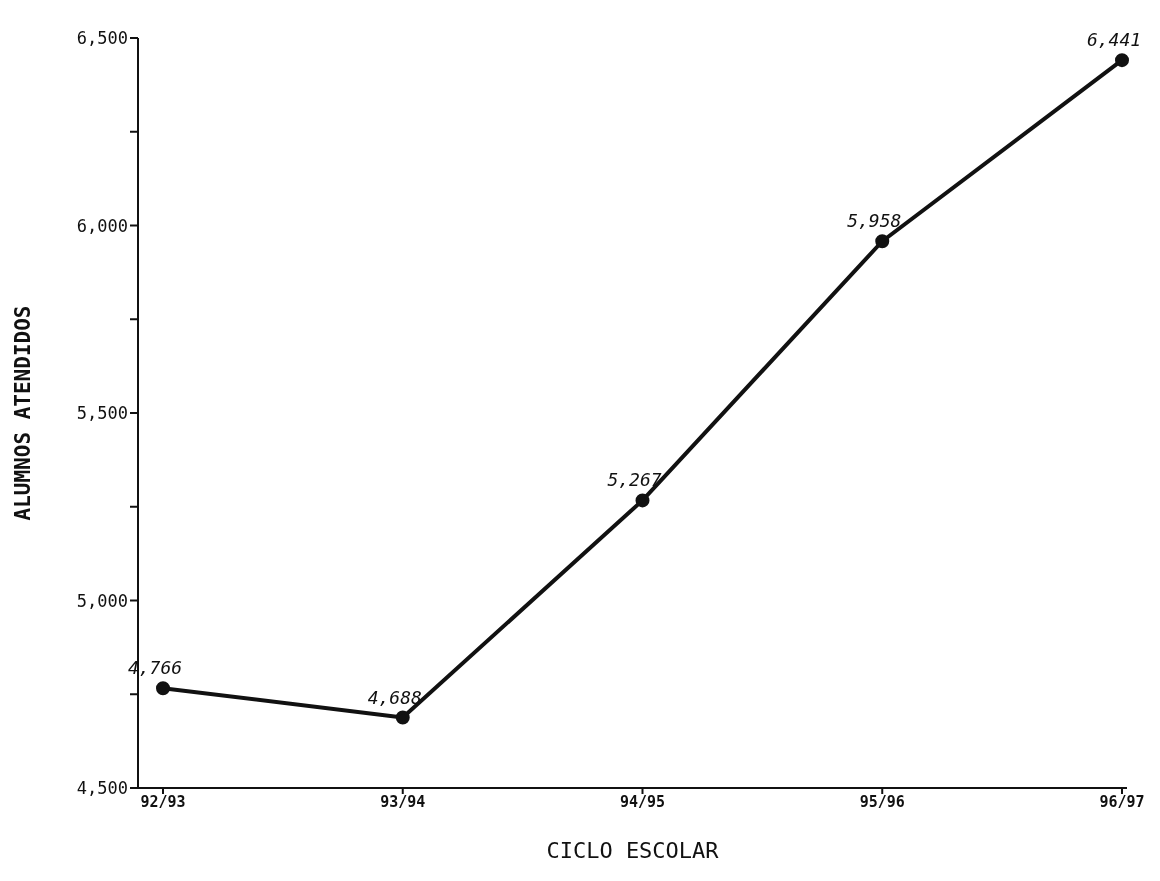 This screenshot has height=881, width=1160. What do you see at coordinates (102, 413) in the screenshot?
I see `y-tick-label: 5,500` at bounding box center [102, 413].